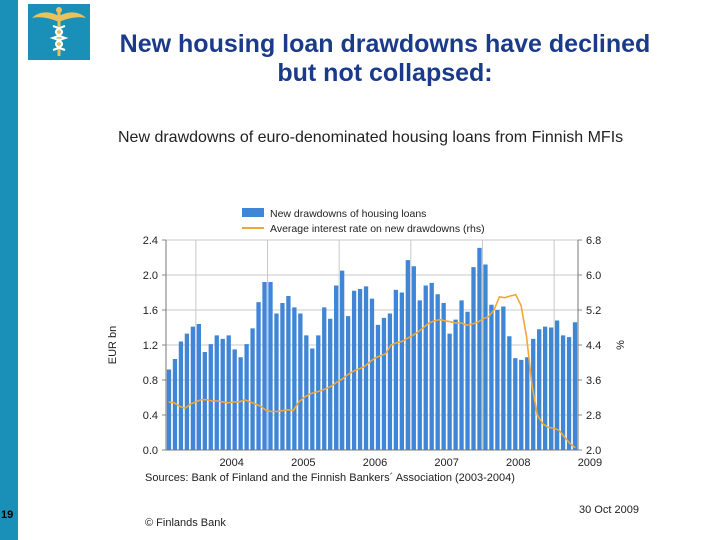 Image resolution: width=720 pixels, height=540 pixels. What do you see at coordinates (150, 346) in the screenshot?
I see `y-tick-label: 1.2` at bounding box center [150, 346].